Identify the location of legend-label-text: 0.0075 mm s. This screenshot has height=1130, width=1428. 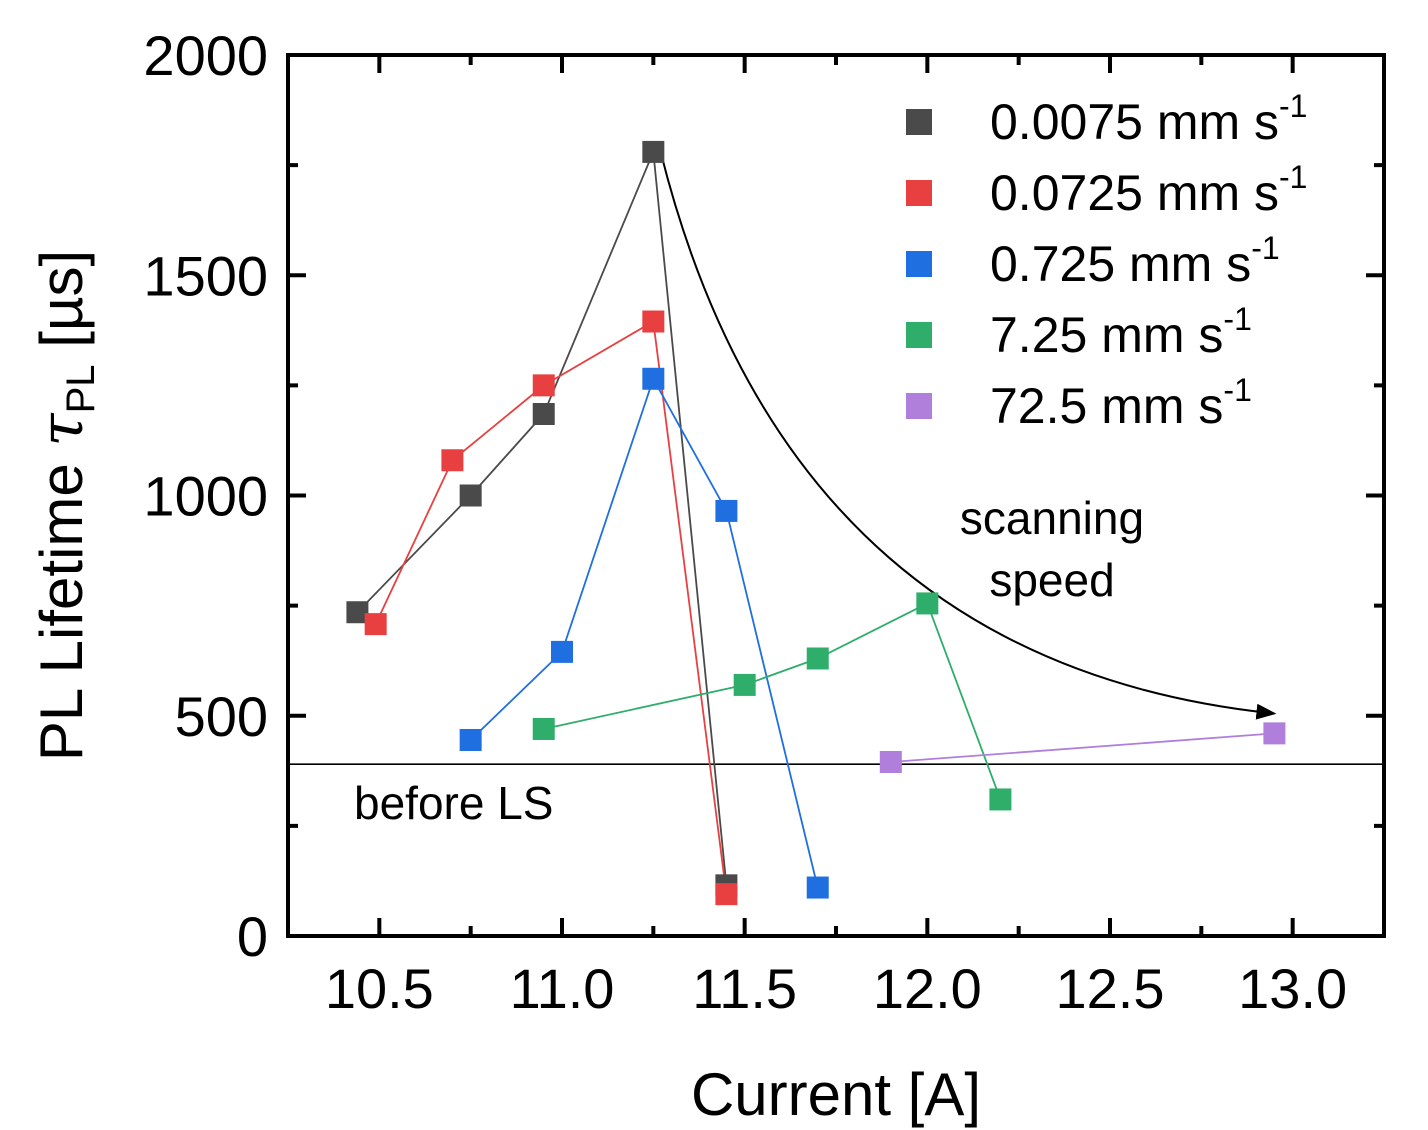
(1134, 122).